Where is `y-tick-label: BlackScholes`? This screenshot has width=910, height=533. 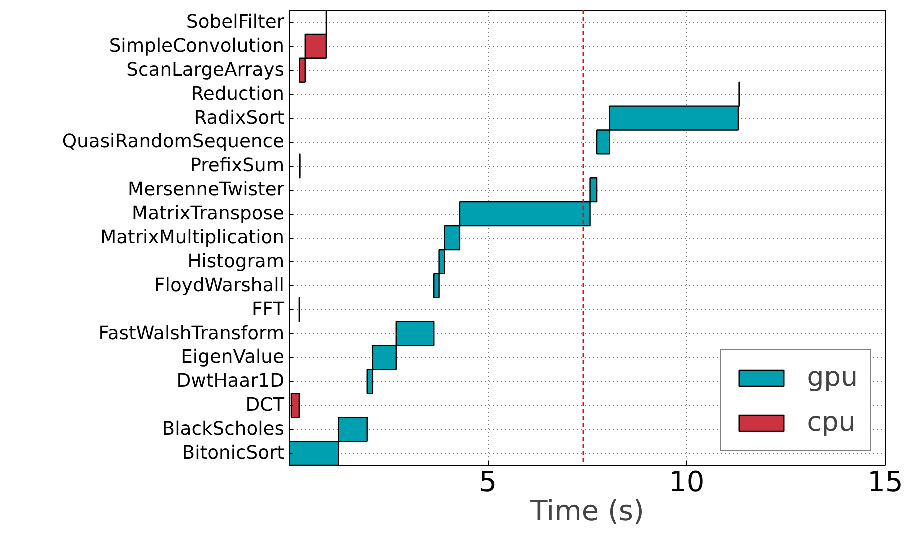 y-tick-label: BlackScholes is located at coordinates (223, 429).